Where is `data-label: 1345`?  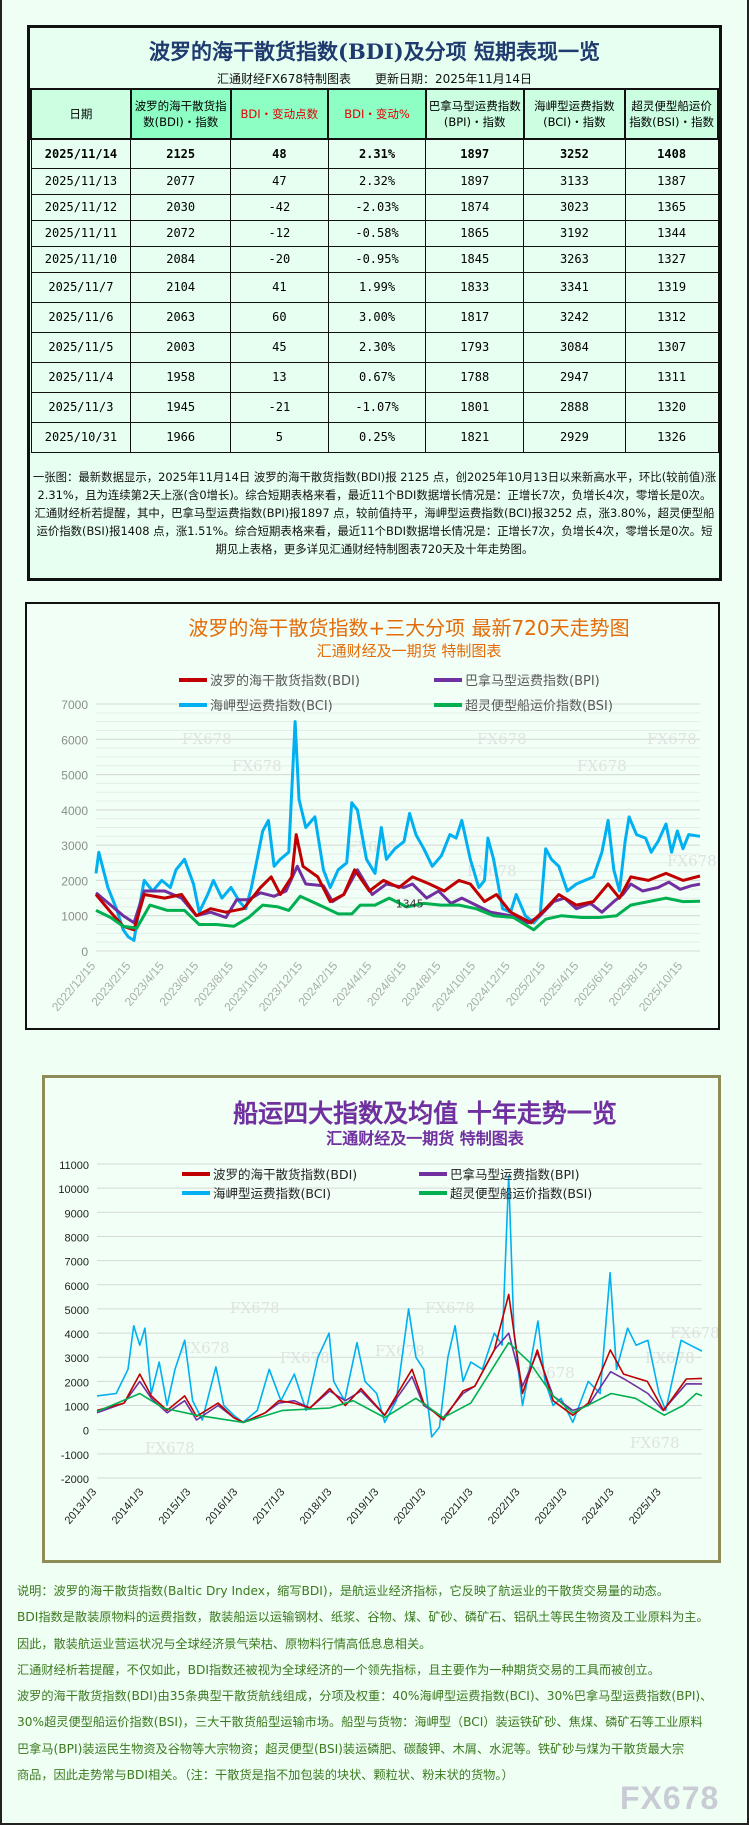 data-label: 1345 is located at coordinates (410, 904).